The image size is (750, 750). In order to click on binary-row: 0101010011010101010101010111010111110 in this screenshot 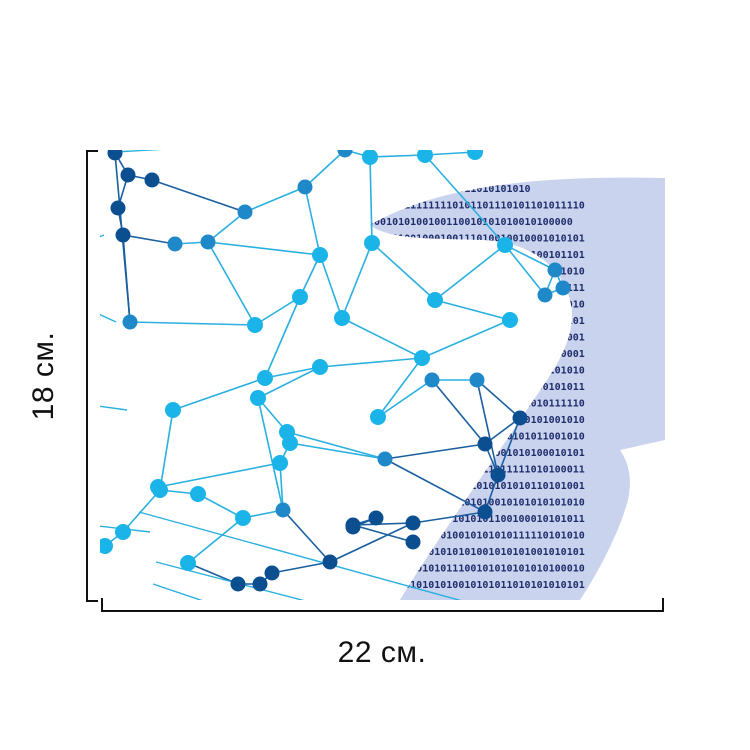, I will do `click(473, 404)`.